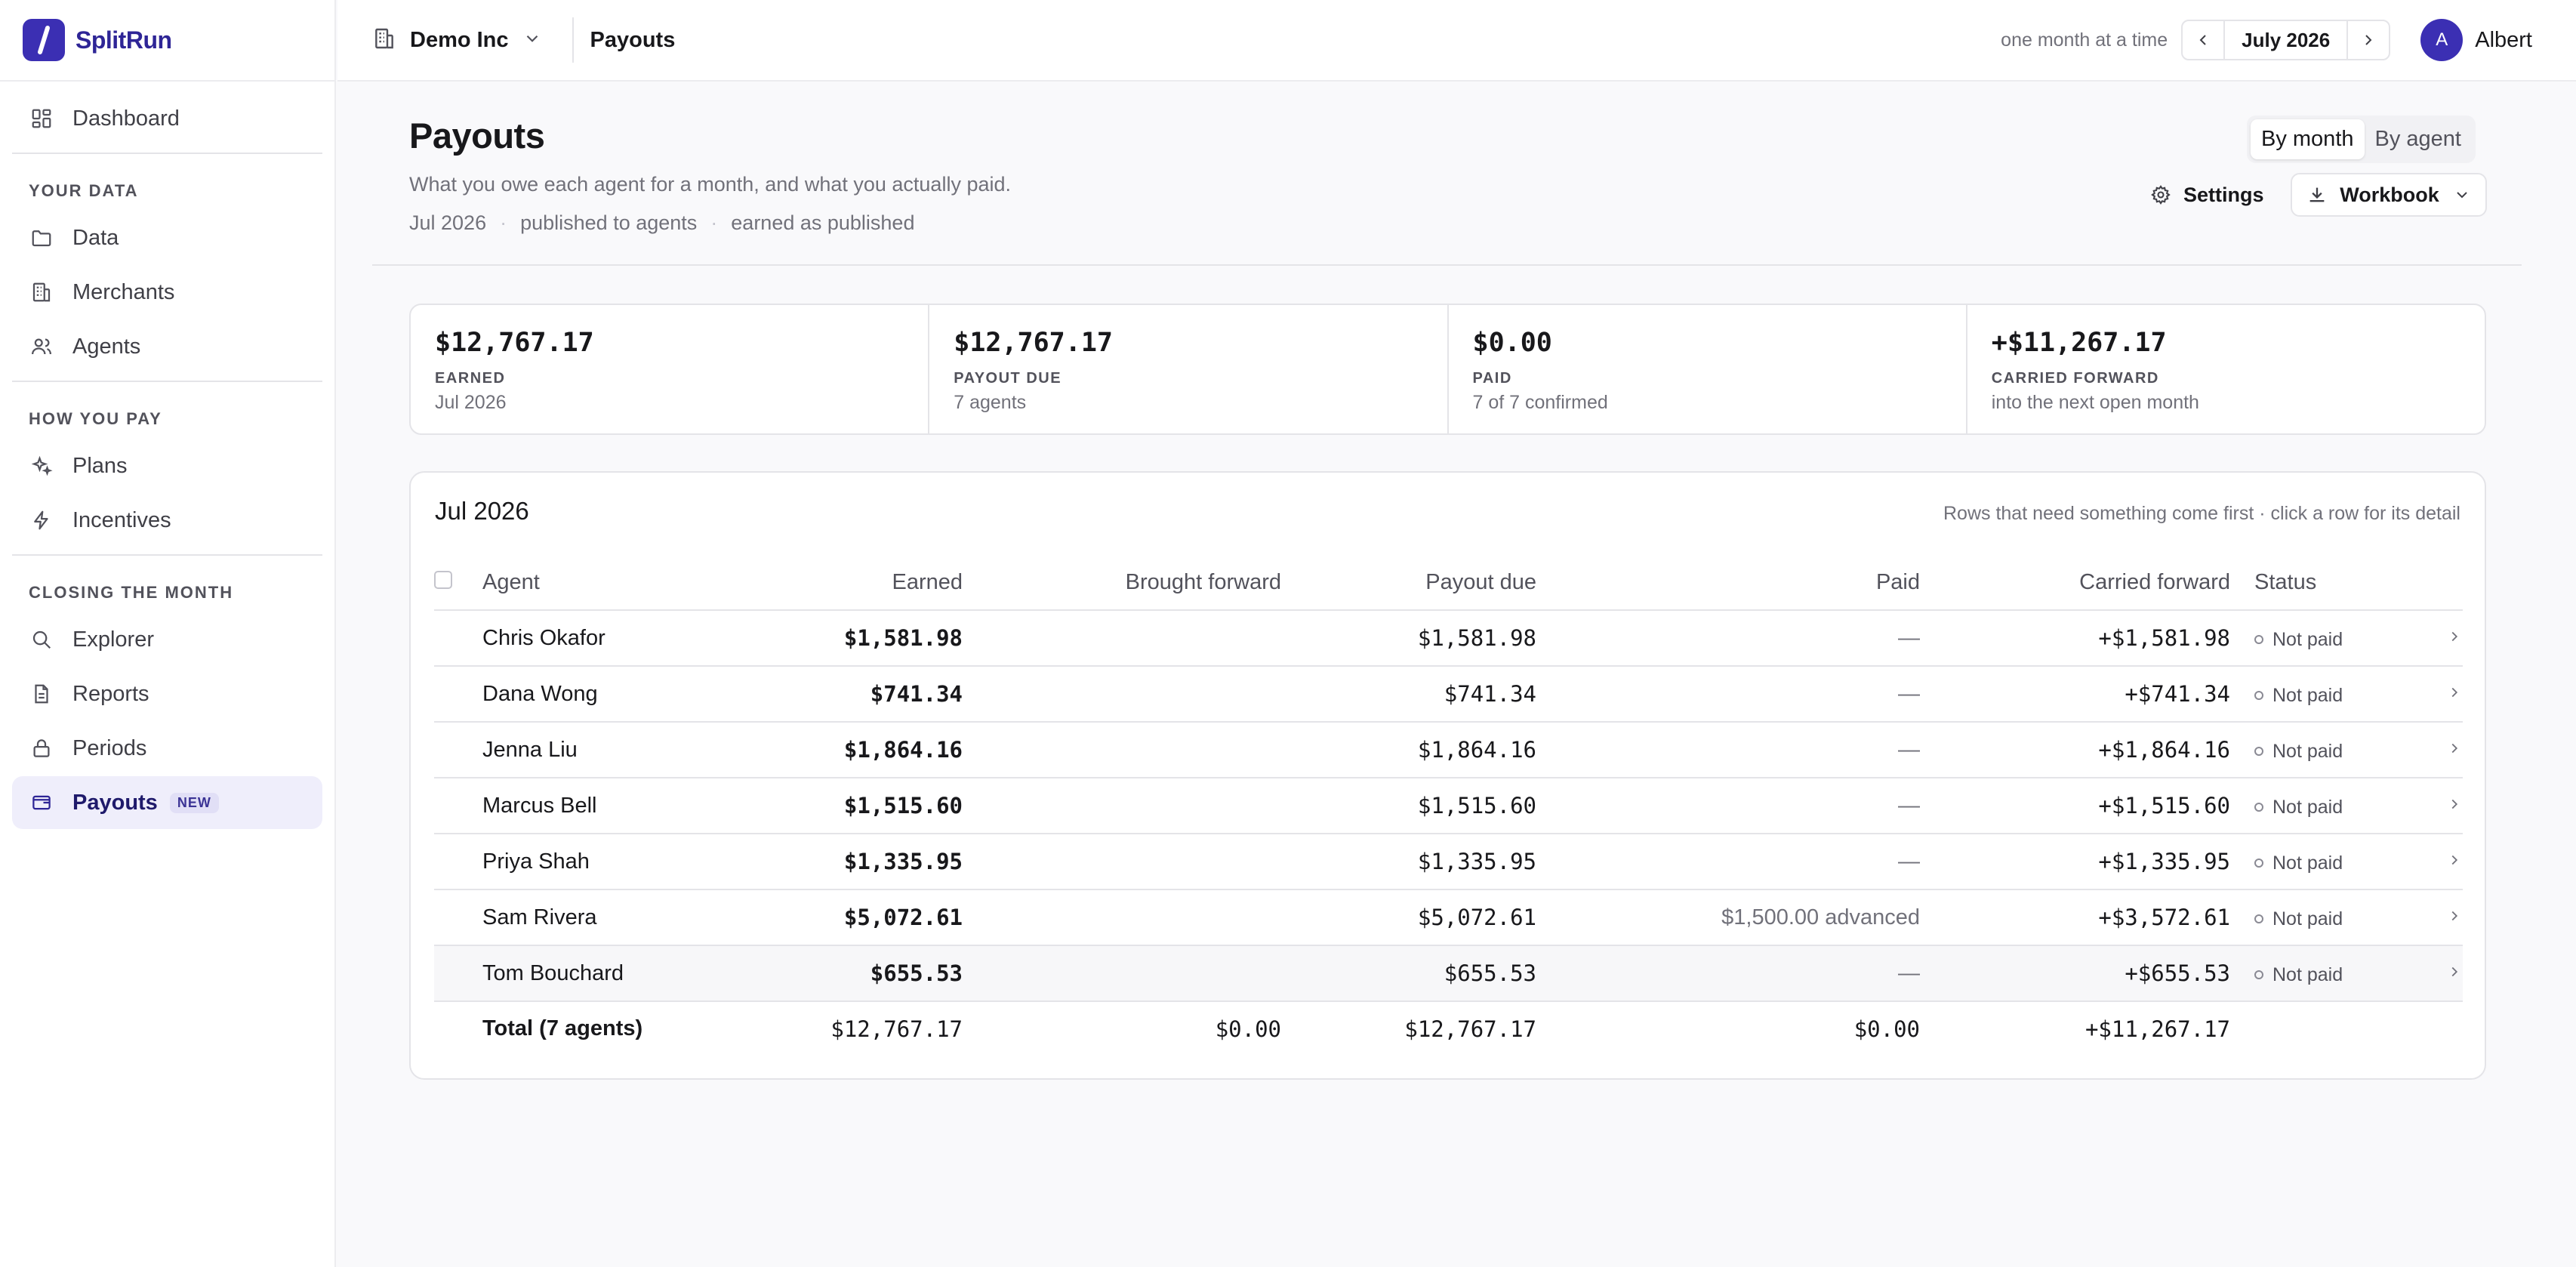  I want to click on select-all-cell, so click(458, 584).